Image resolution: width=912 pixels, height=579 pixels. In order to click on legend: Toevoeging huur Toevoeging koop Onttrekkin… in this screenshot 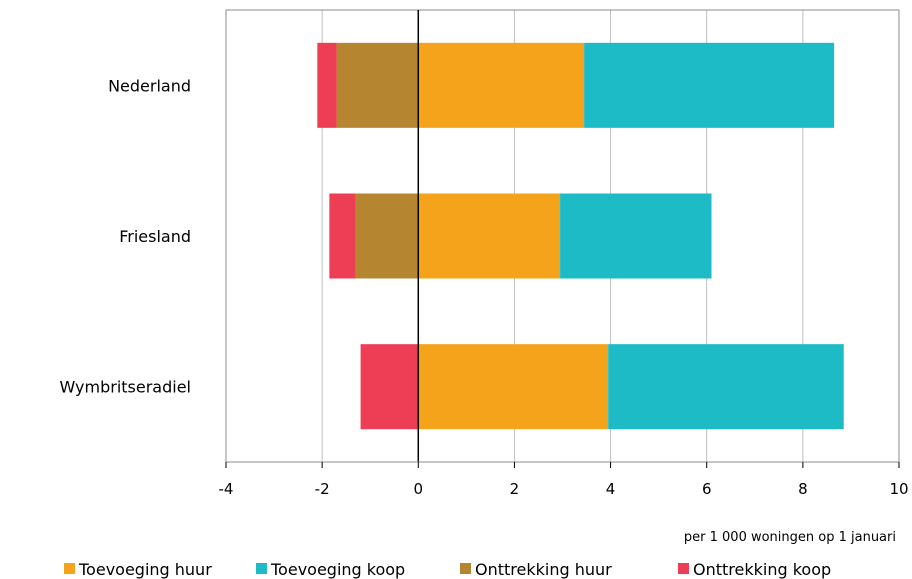, I will do `click(447, 569)`.